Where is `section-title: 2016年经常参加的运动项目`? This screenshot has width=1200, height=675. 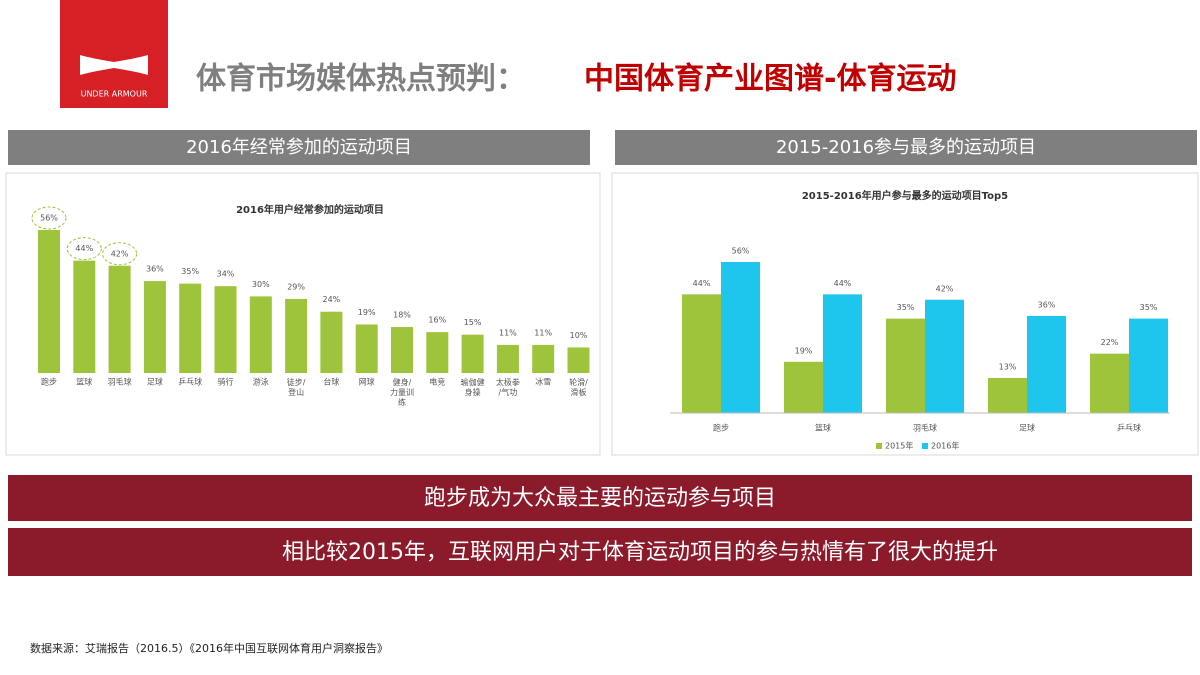
section-title: 2016年经常参加的运动项目 is located at coordinates (299, 147).